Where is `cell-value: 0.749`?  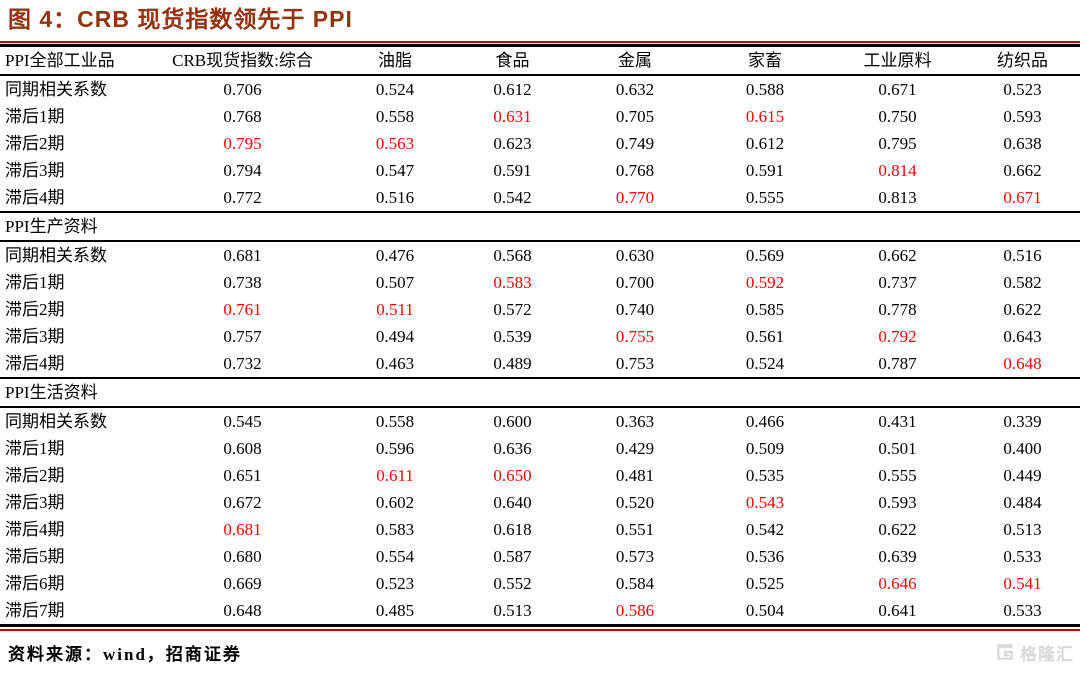 cell-value: 0.749 is located at coordinates (635, 143).